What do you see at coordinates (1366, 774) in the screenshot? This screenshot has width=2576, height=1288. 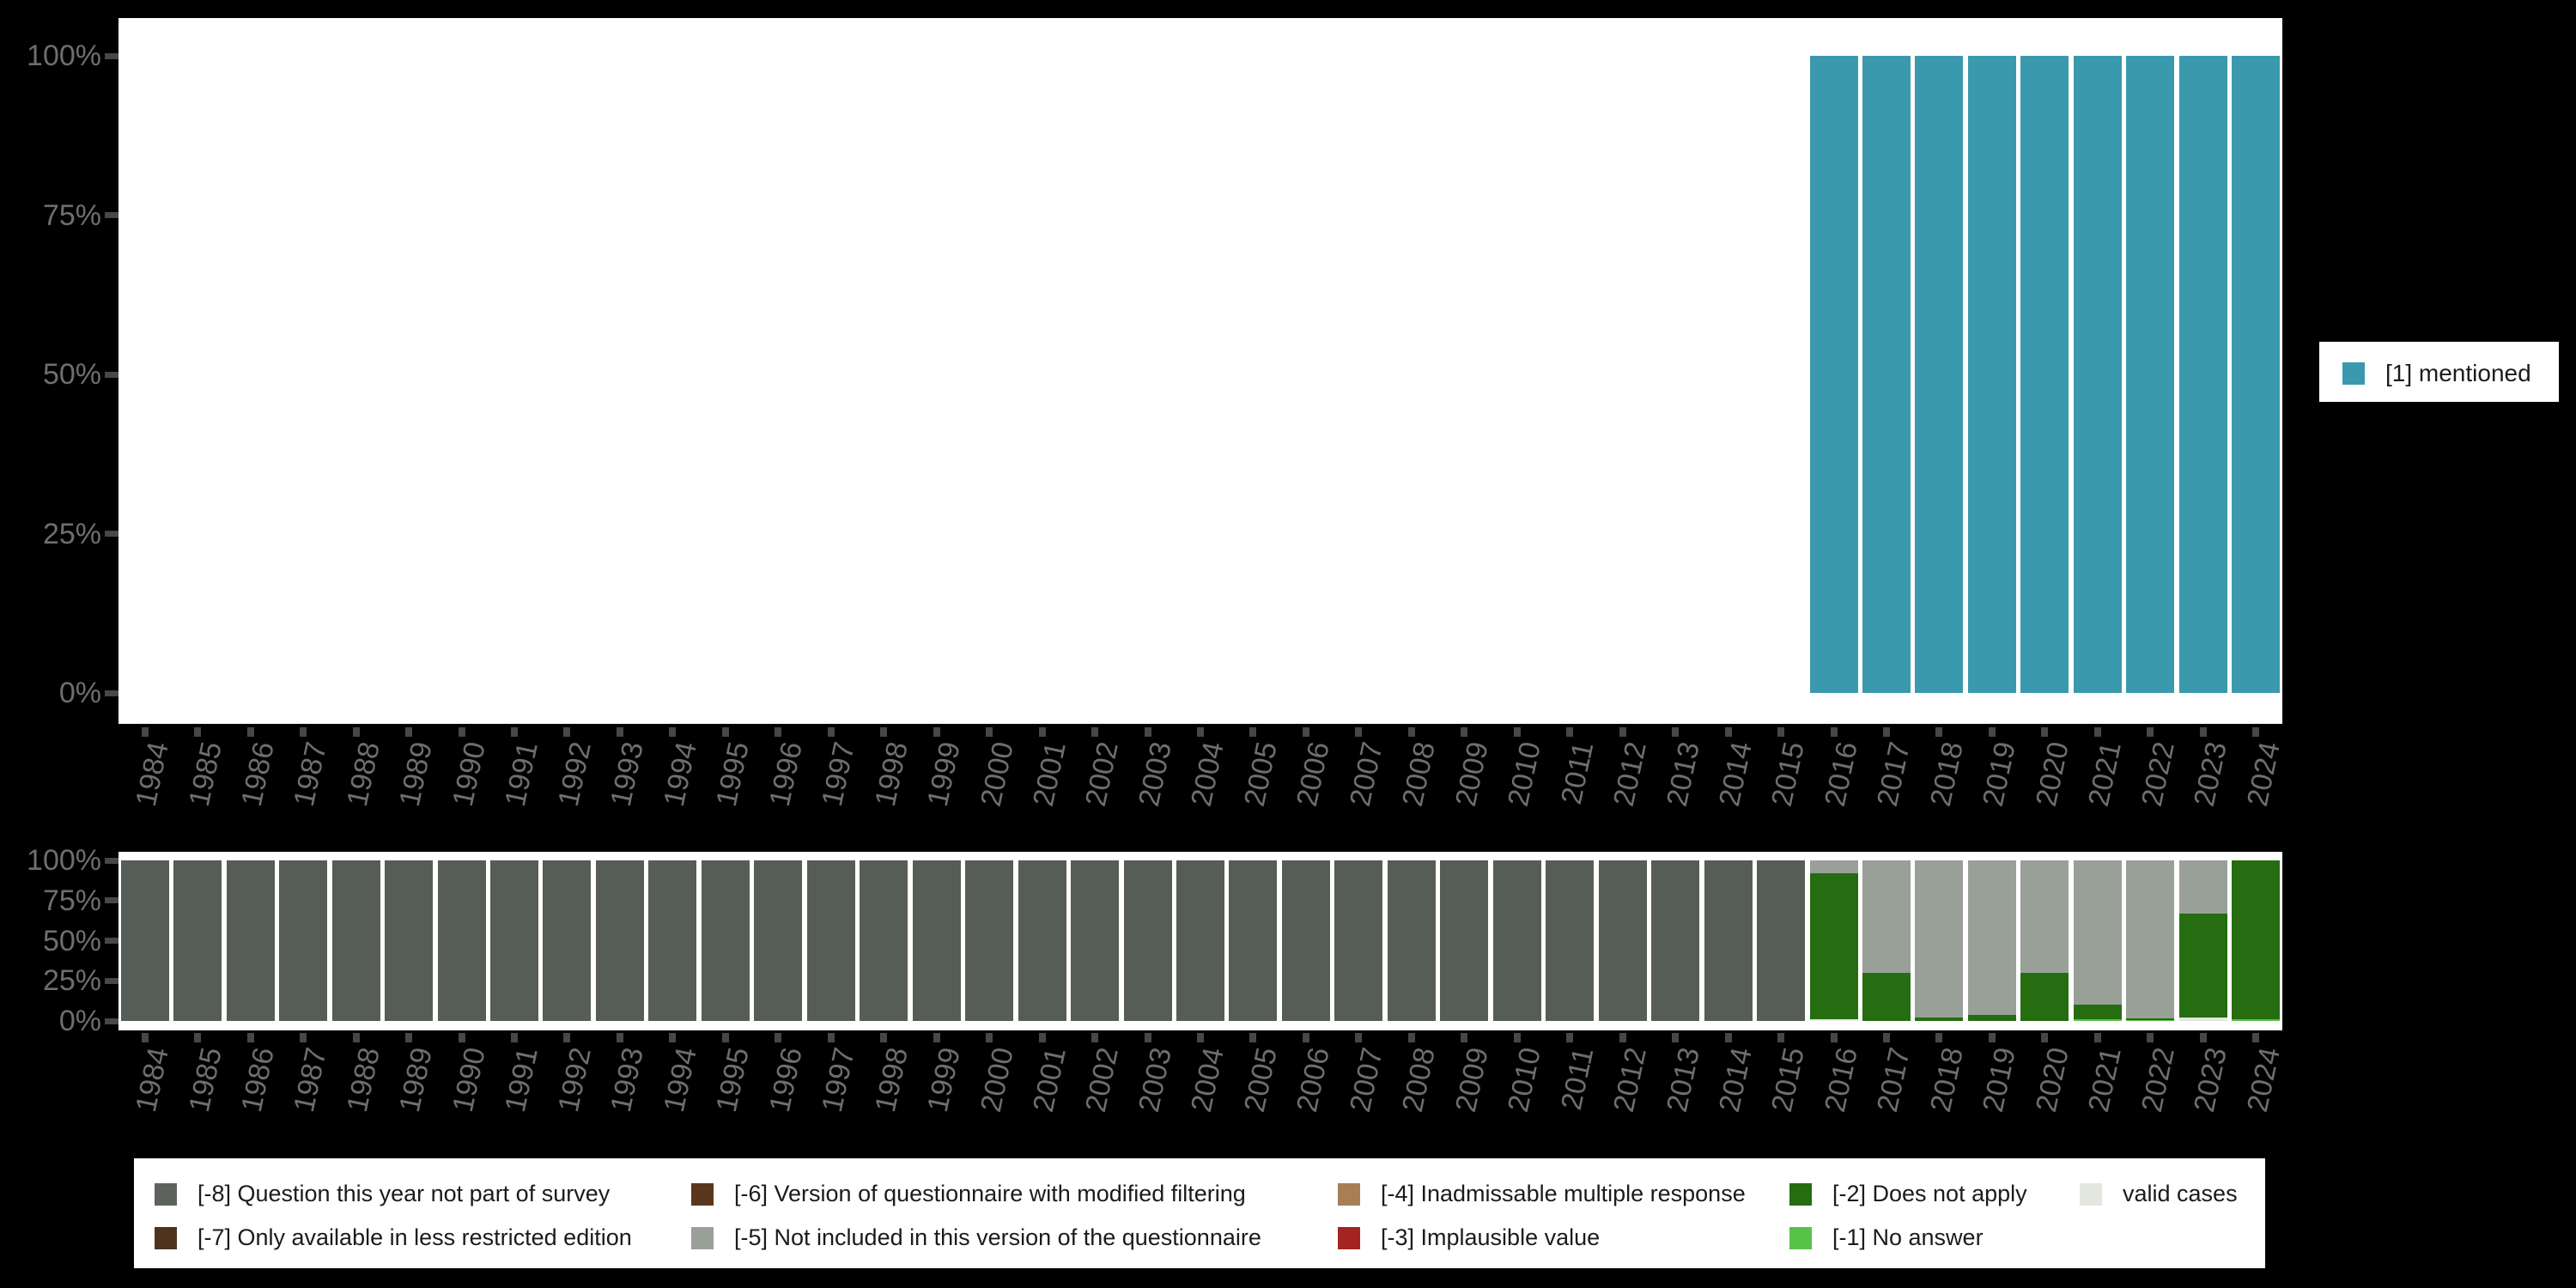 I see `top-x-axis-year-label: 2007` at bounding box center [1366, 774].